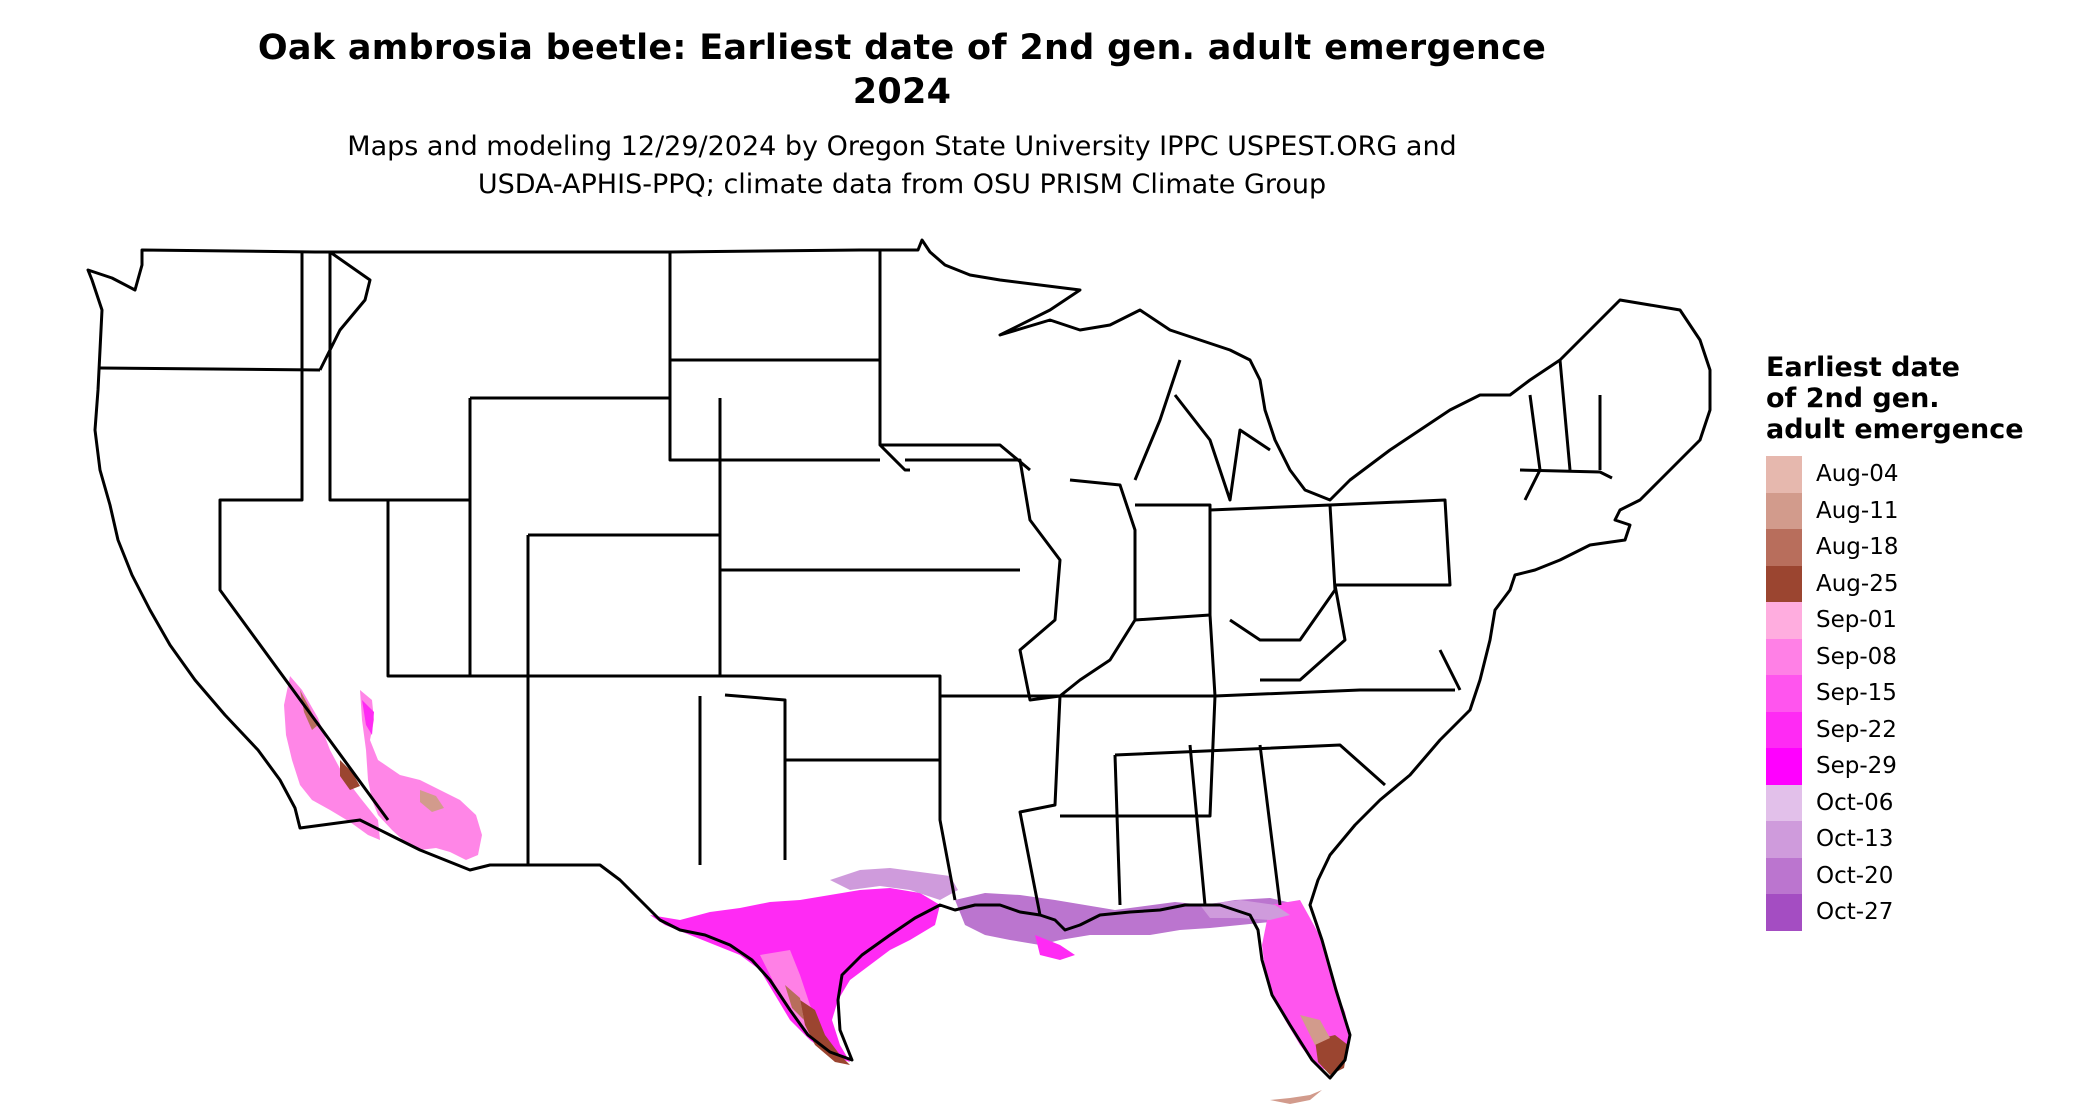 This screenshot has width=2100, height=1116. I want to click on shade-florida, so click(1306, 986).